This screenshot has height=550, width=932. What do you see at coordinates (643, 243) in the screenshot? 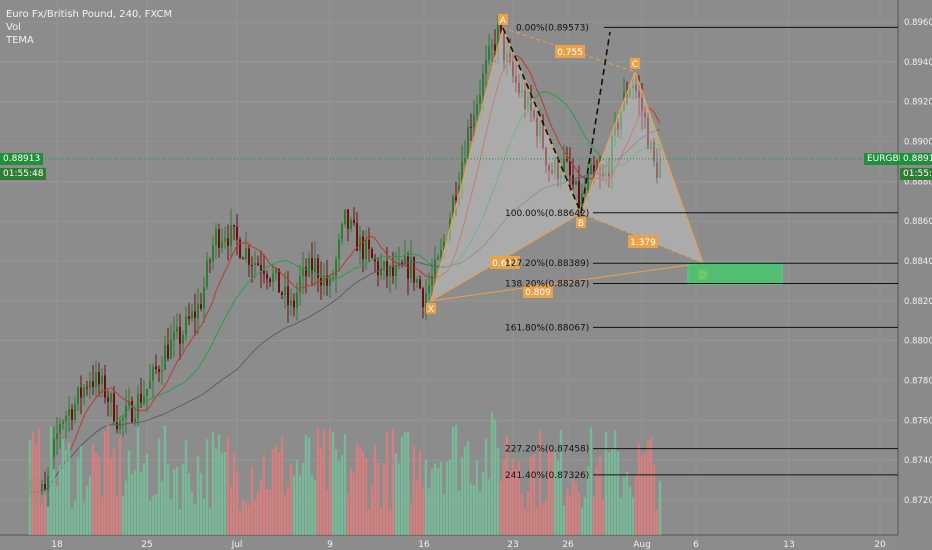
I see `pattern-ratio-label: 1.379` at bounding box center [643, 243].